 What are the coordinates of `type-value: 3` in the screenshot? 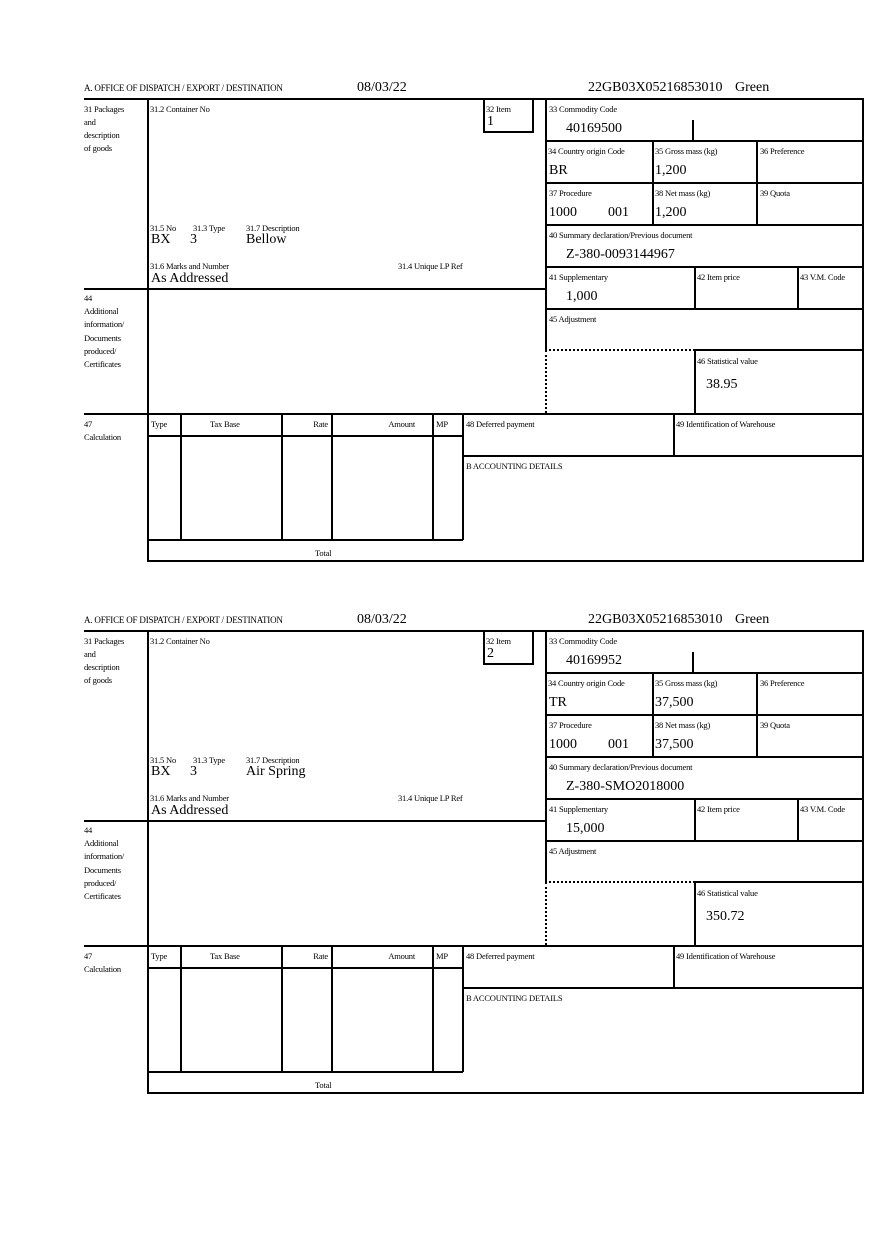 It's located at (193, 771).